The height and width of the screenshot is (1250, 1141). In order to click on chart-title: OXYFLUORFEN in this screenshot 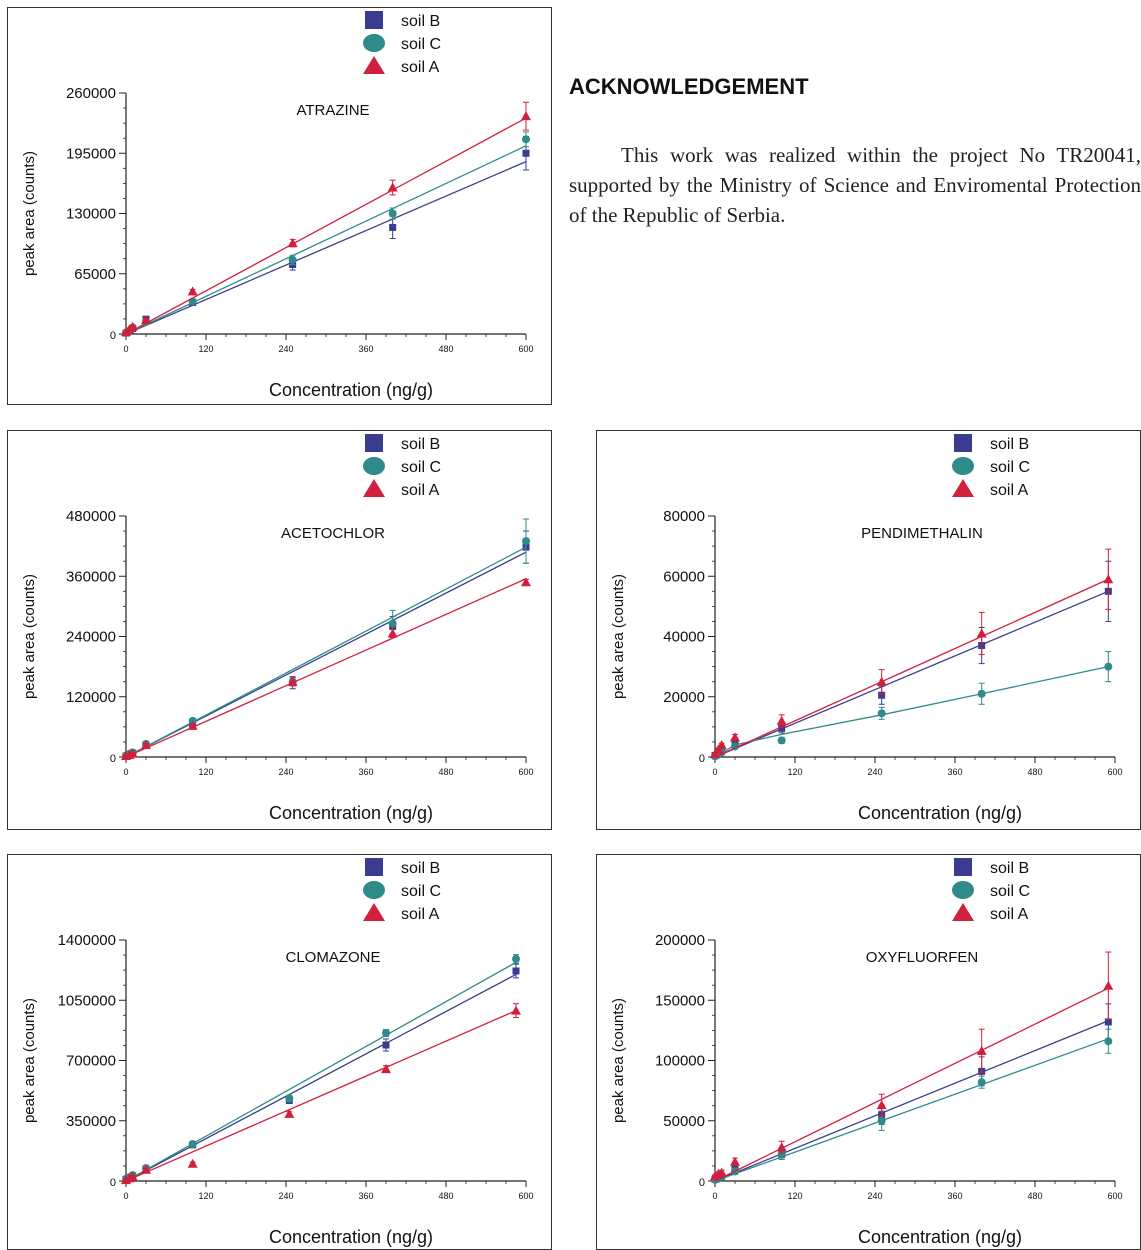, I will do `click(922, 957)`.